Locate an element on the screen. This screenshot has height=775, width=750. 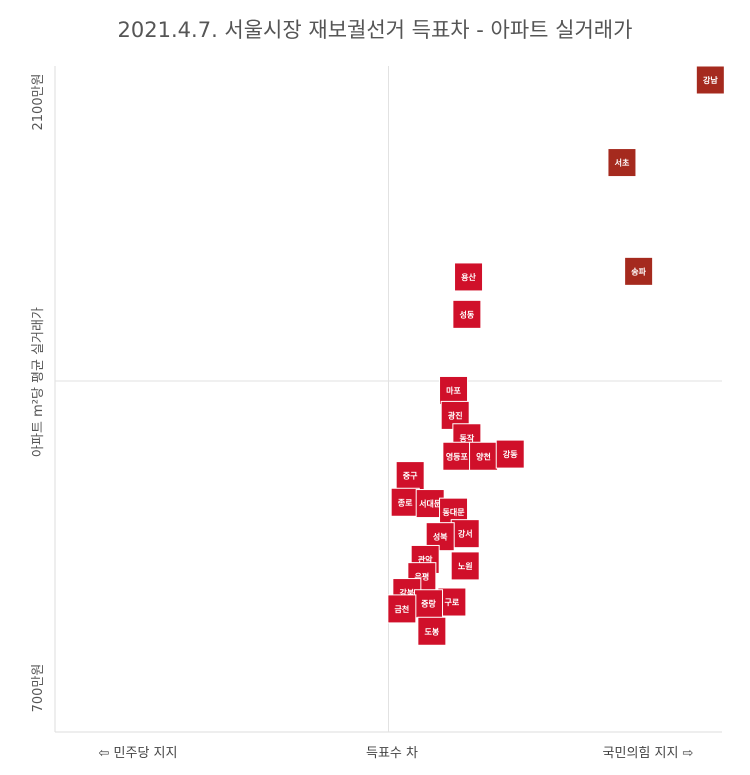
data-point: 강남 is located at coordinates (710, 80).